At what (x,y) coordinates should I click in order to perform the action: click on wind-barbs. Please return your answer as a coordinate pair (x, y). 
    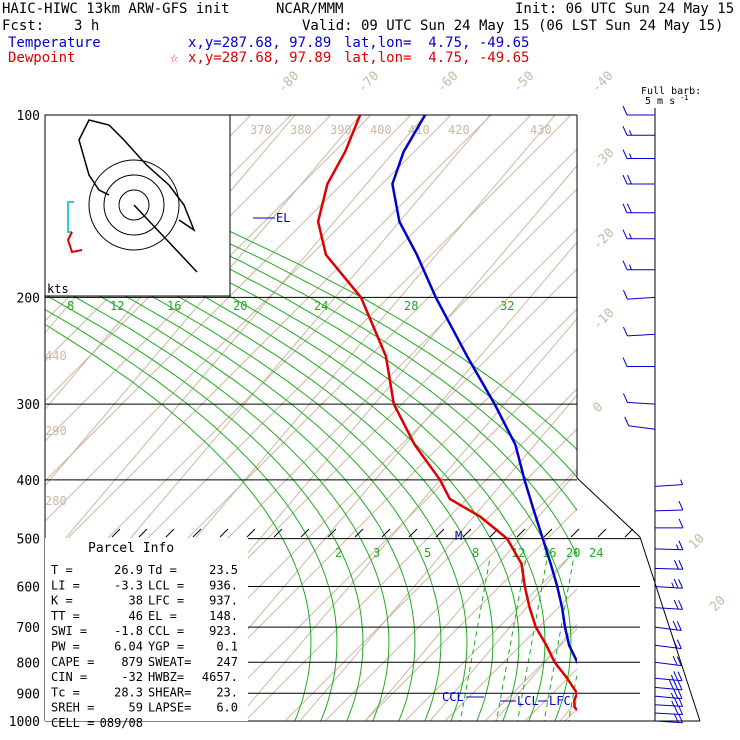
    Looking at the image, I should click on (653, 414).